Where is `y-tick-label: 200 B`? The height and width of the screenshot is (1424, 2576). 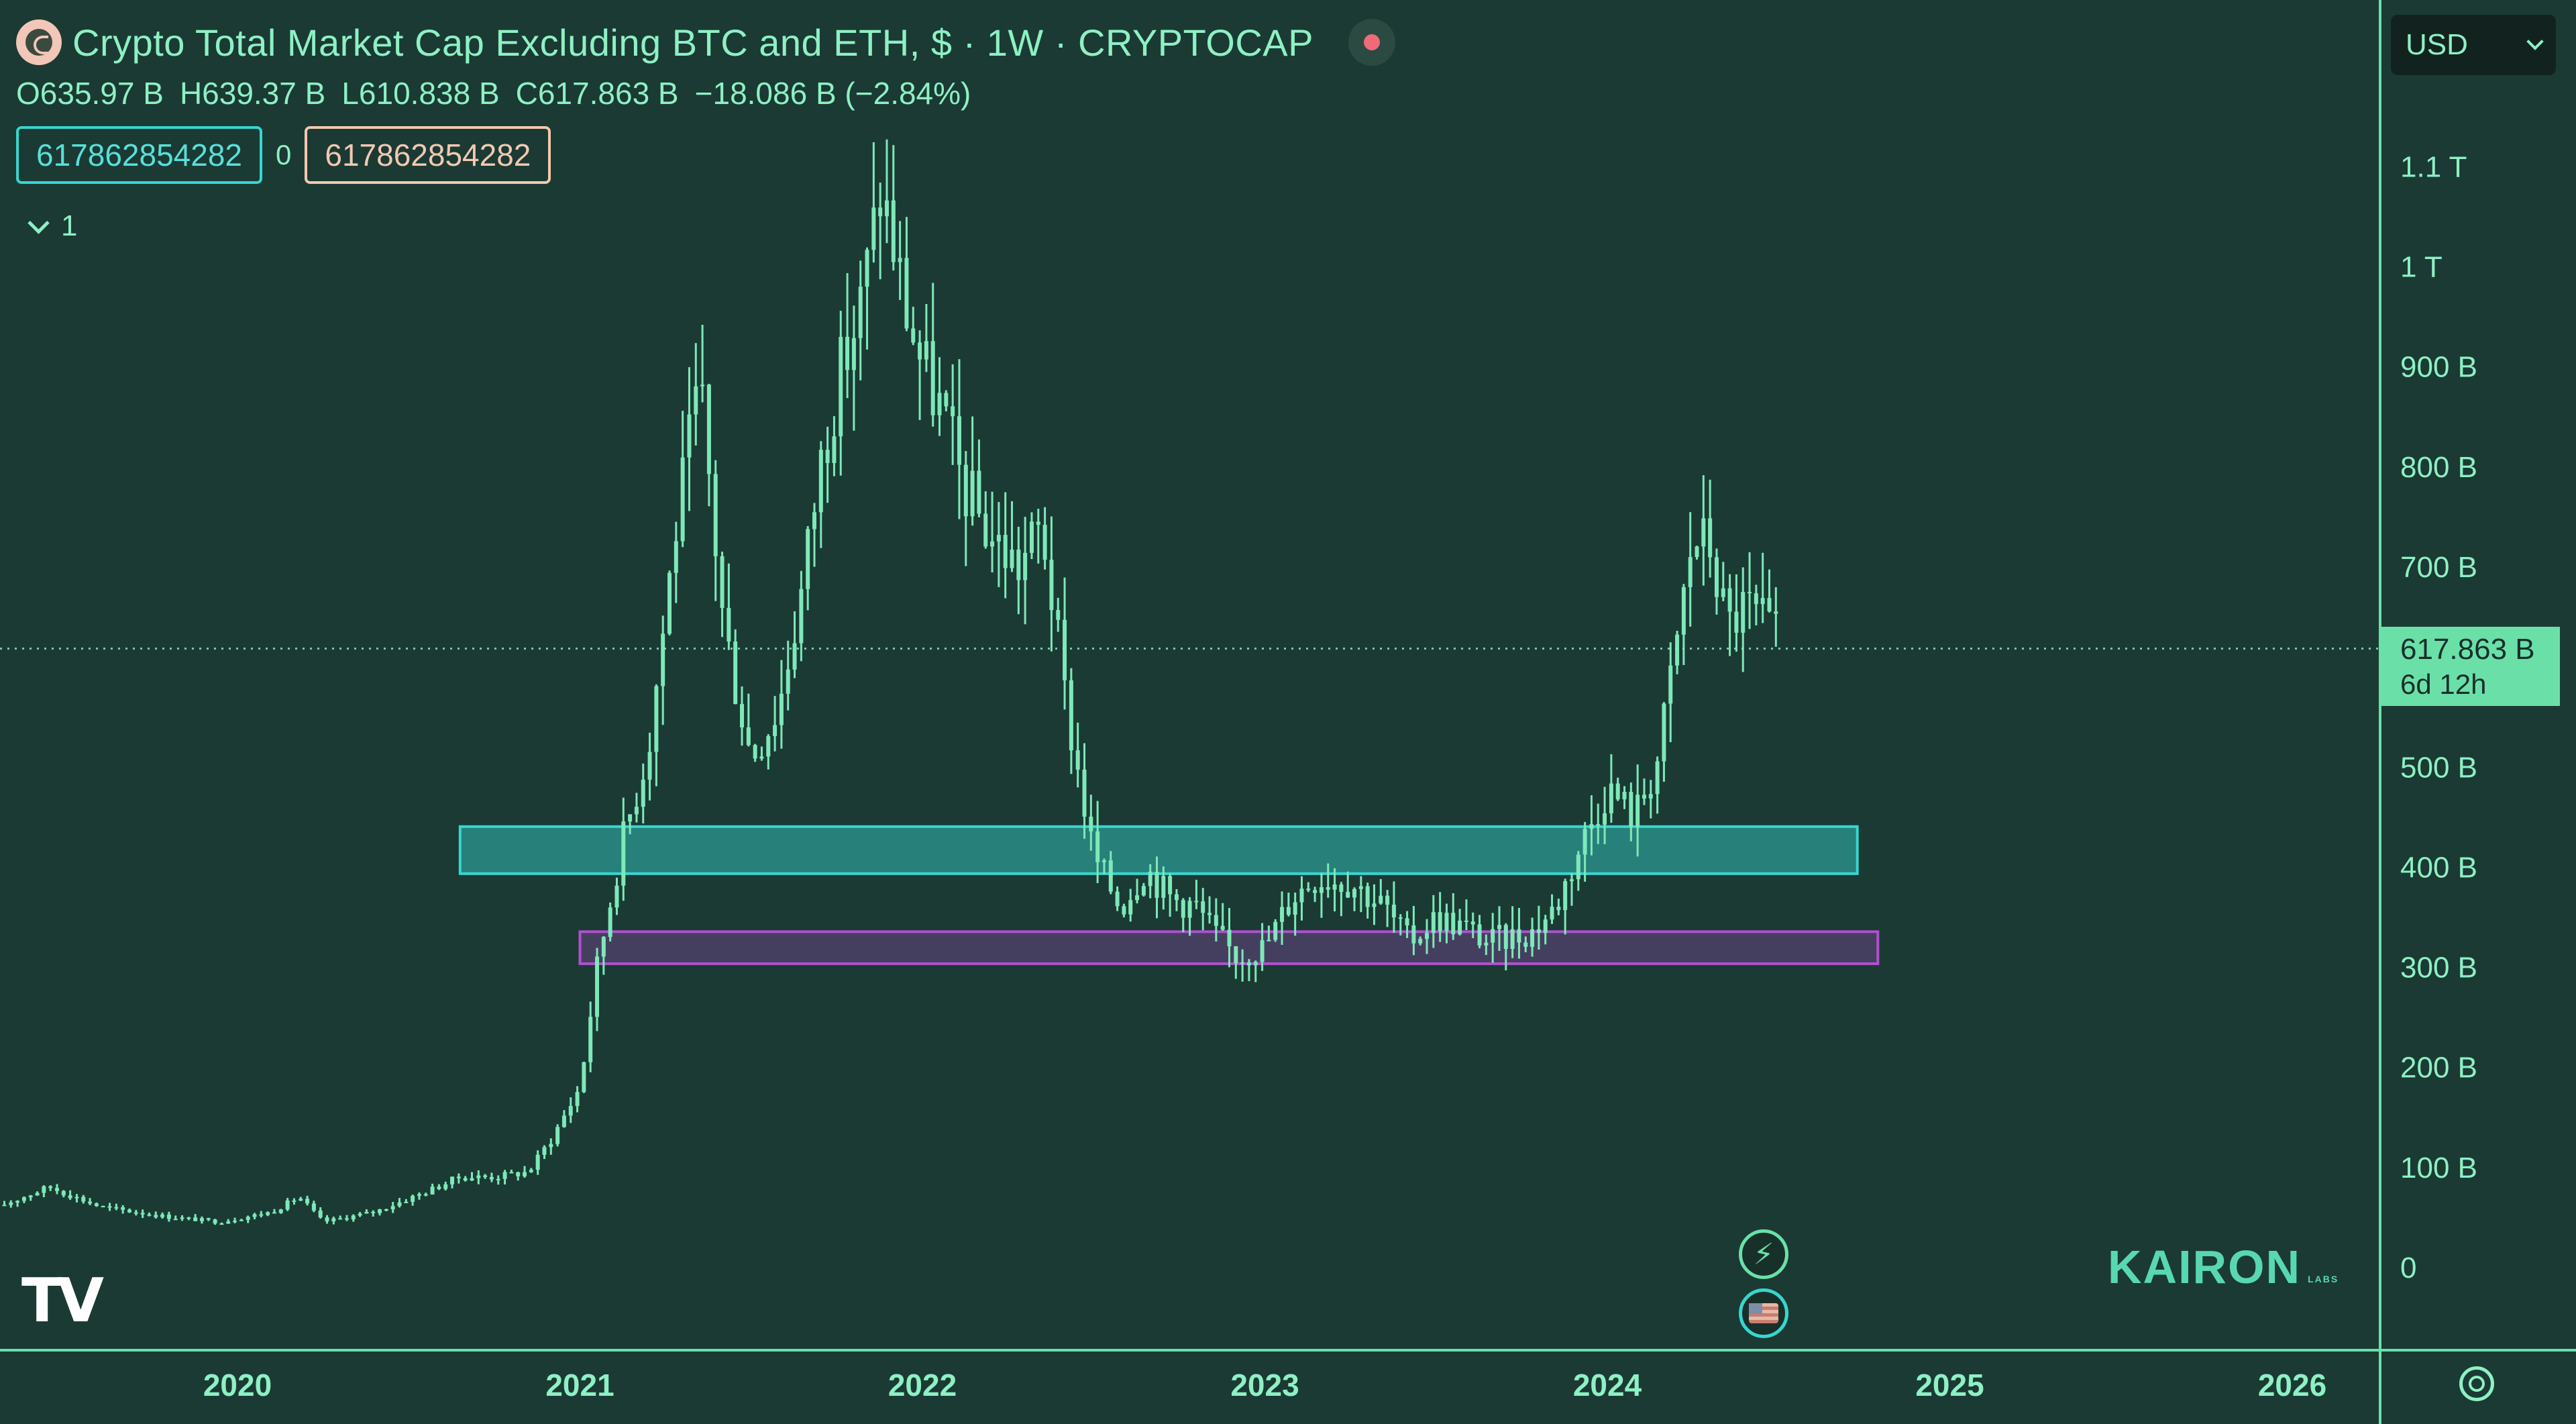
y-tick-label: 200 B is located at coordinates (2438, 1068).